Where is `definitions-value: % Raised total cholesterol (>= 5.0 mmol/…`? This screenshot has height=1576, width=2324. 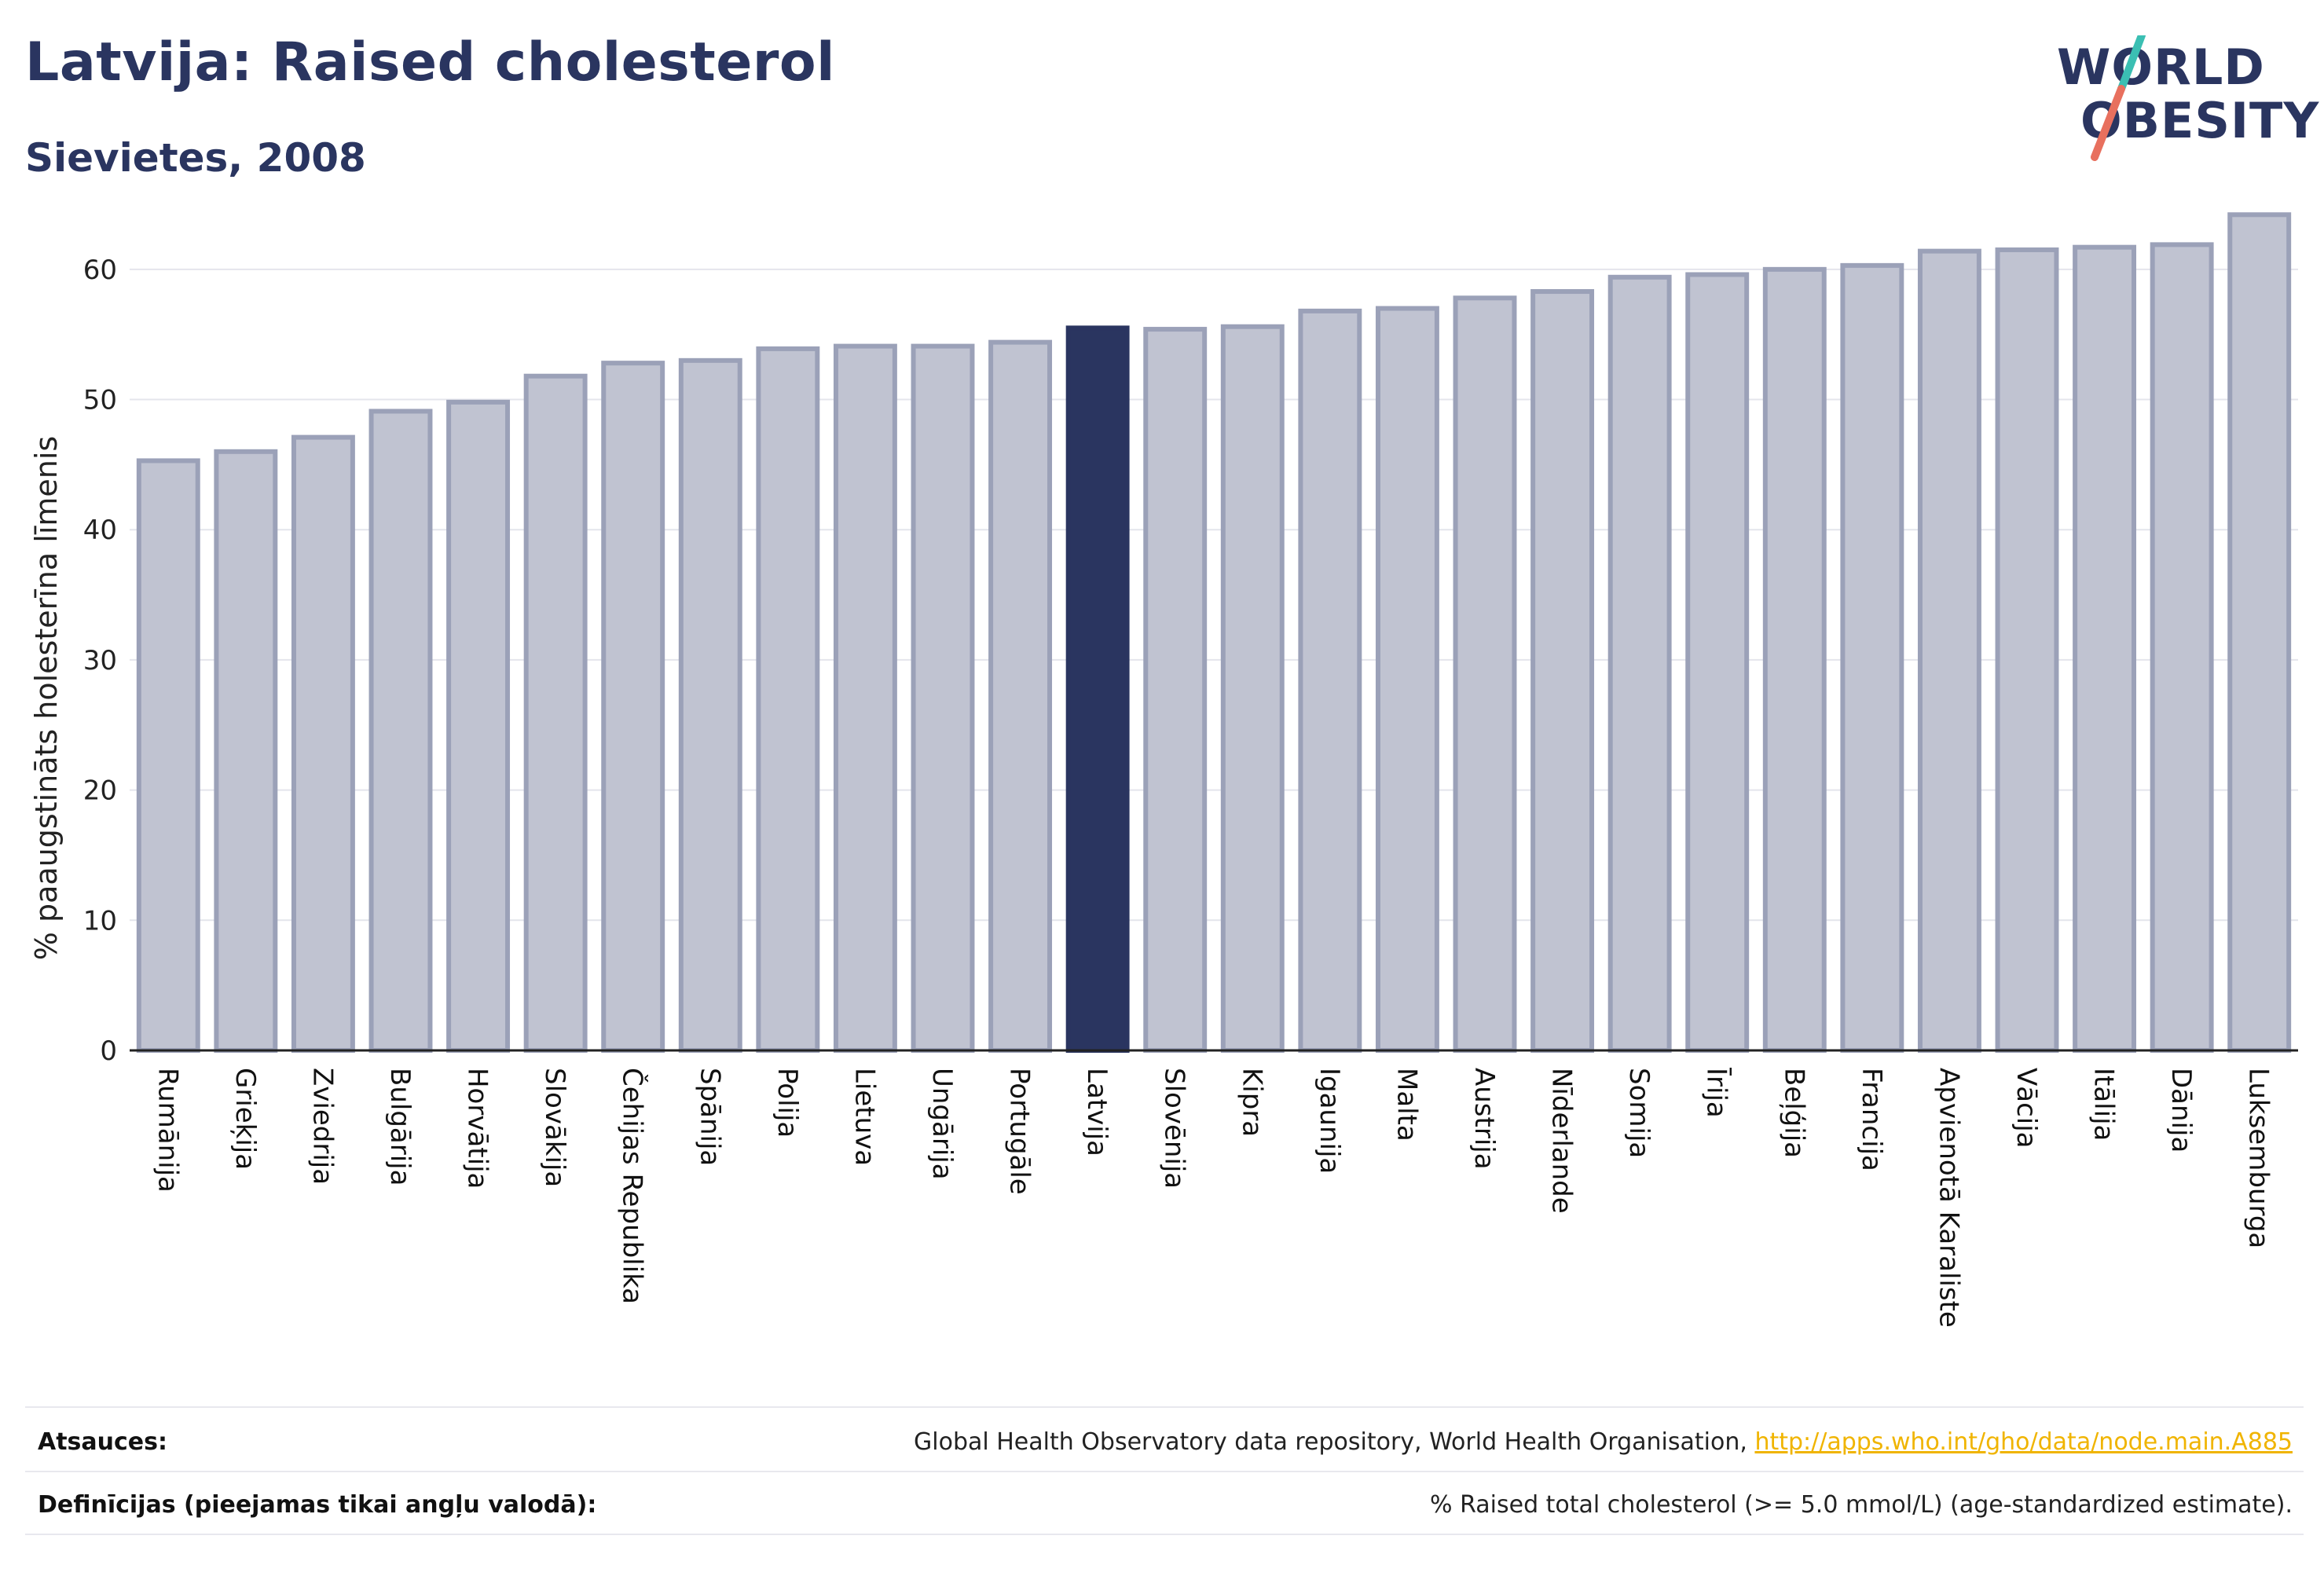
definitions-value: % Raised total cholesterol (>= 5.0 mmol/… is located at coordinates (1861, 1505).